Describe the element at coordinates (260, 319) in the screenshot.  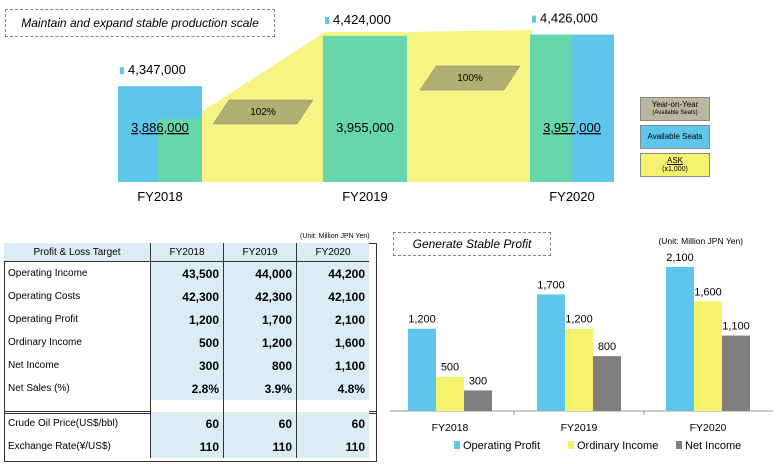
I see `cell-value: 1,700` at that location.